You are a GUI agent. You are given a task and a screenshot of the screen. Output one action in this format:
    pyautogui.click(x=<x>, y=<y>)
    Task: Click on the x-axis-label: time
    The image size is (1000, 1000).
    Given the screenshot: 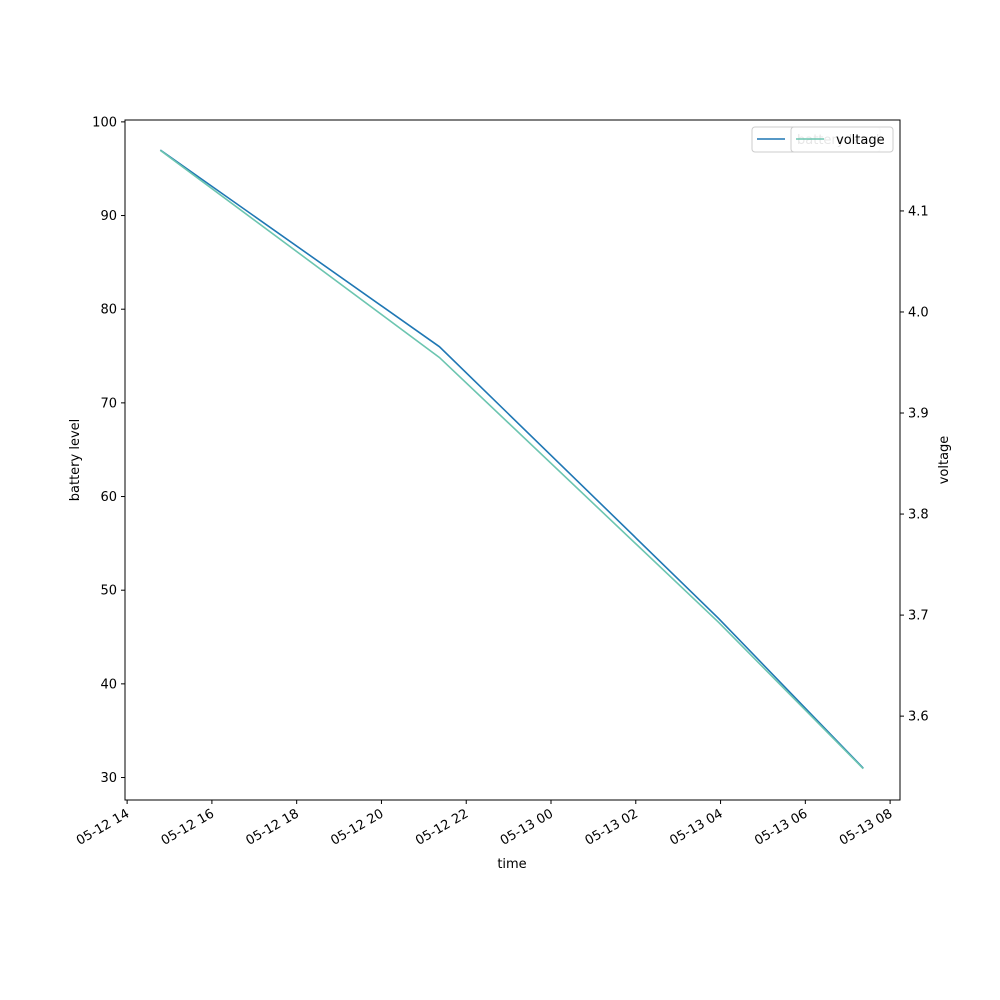 What is the action you would take?
    pyautogui.click(x=511, y=864)
    